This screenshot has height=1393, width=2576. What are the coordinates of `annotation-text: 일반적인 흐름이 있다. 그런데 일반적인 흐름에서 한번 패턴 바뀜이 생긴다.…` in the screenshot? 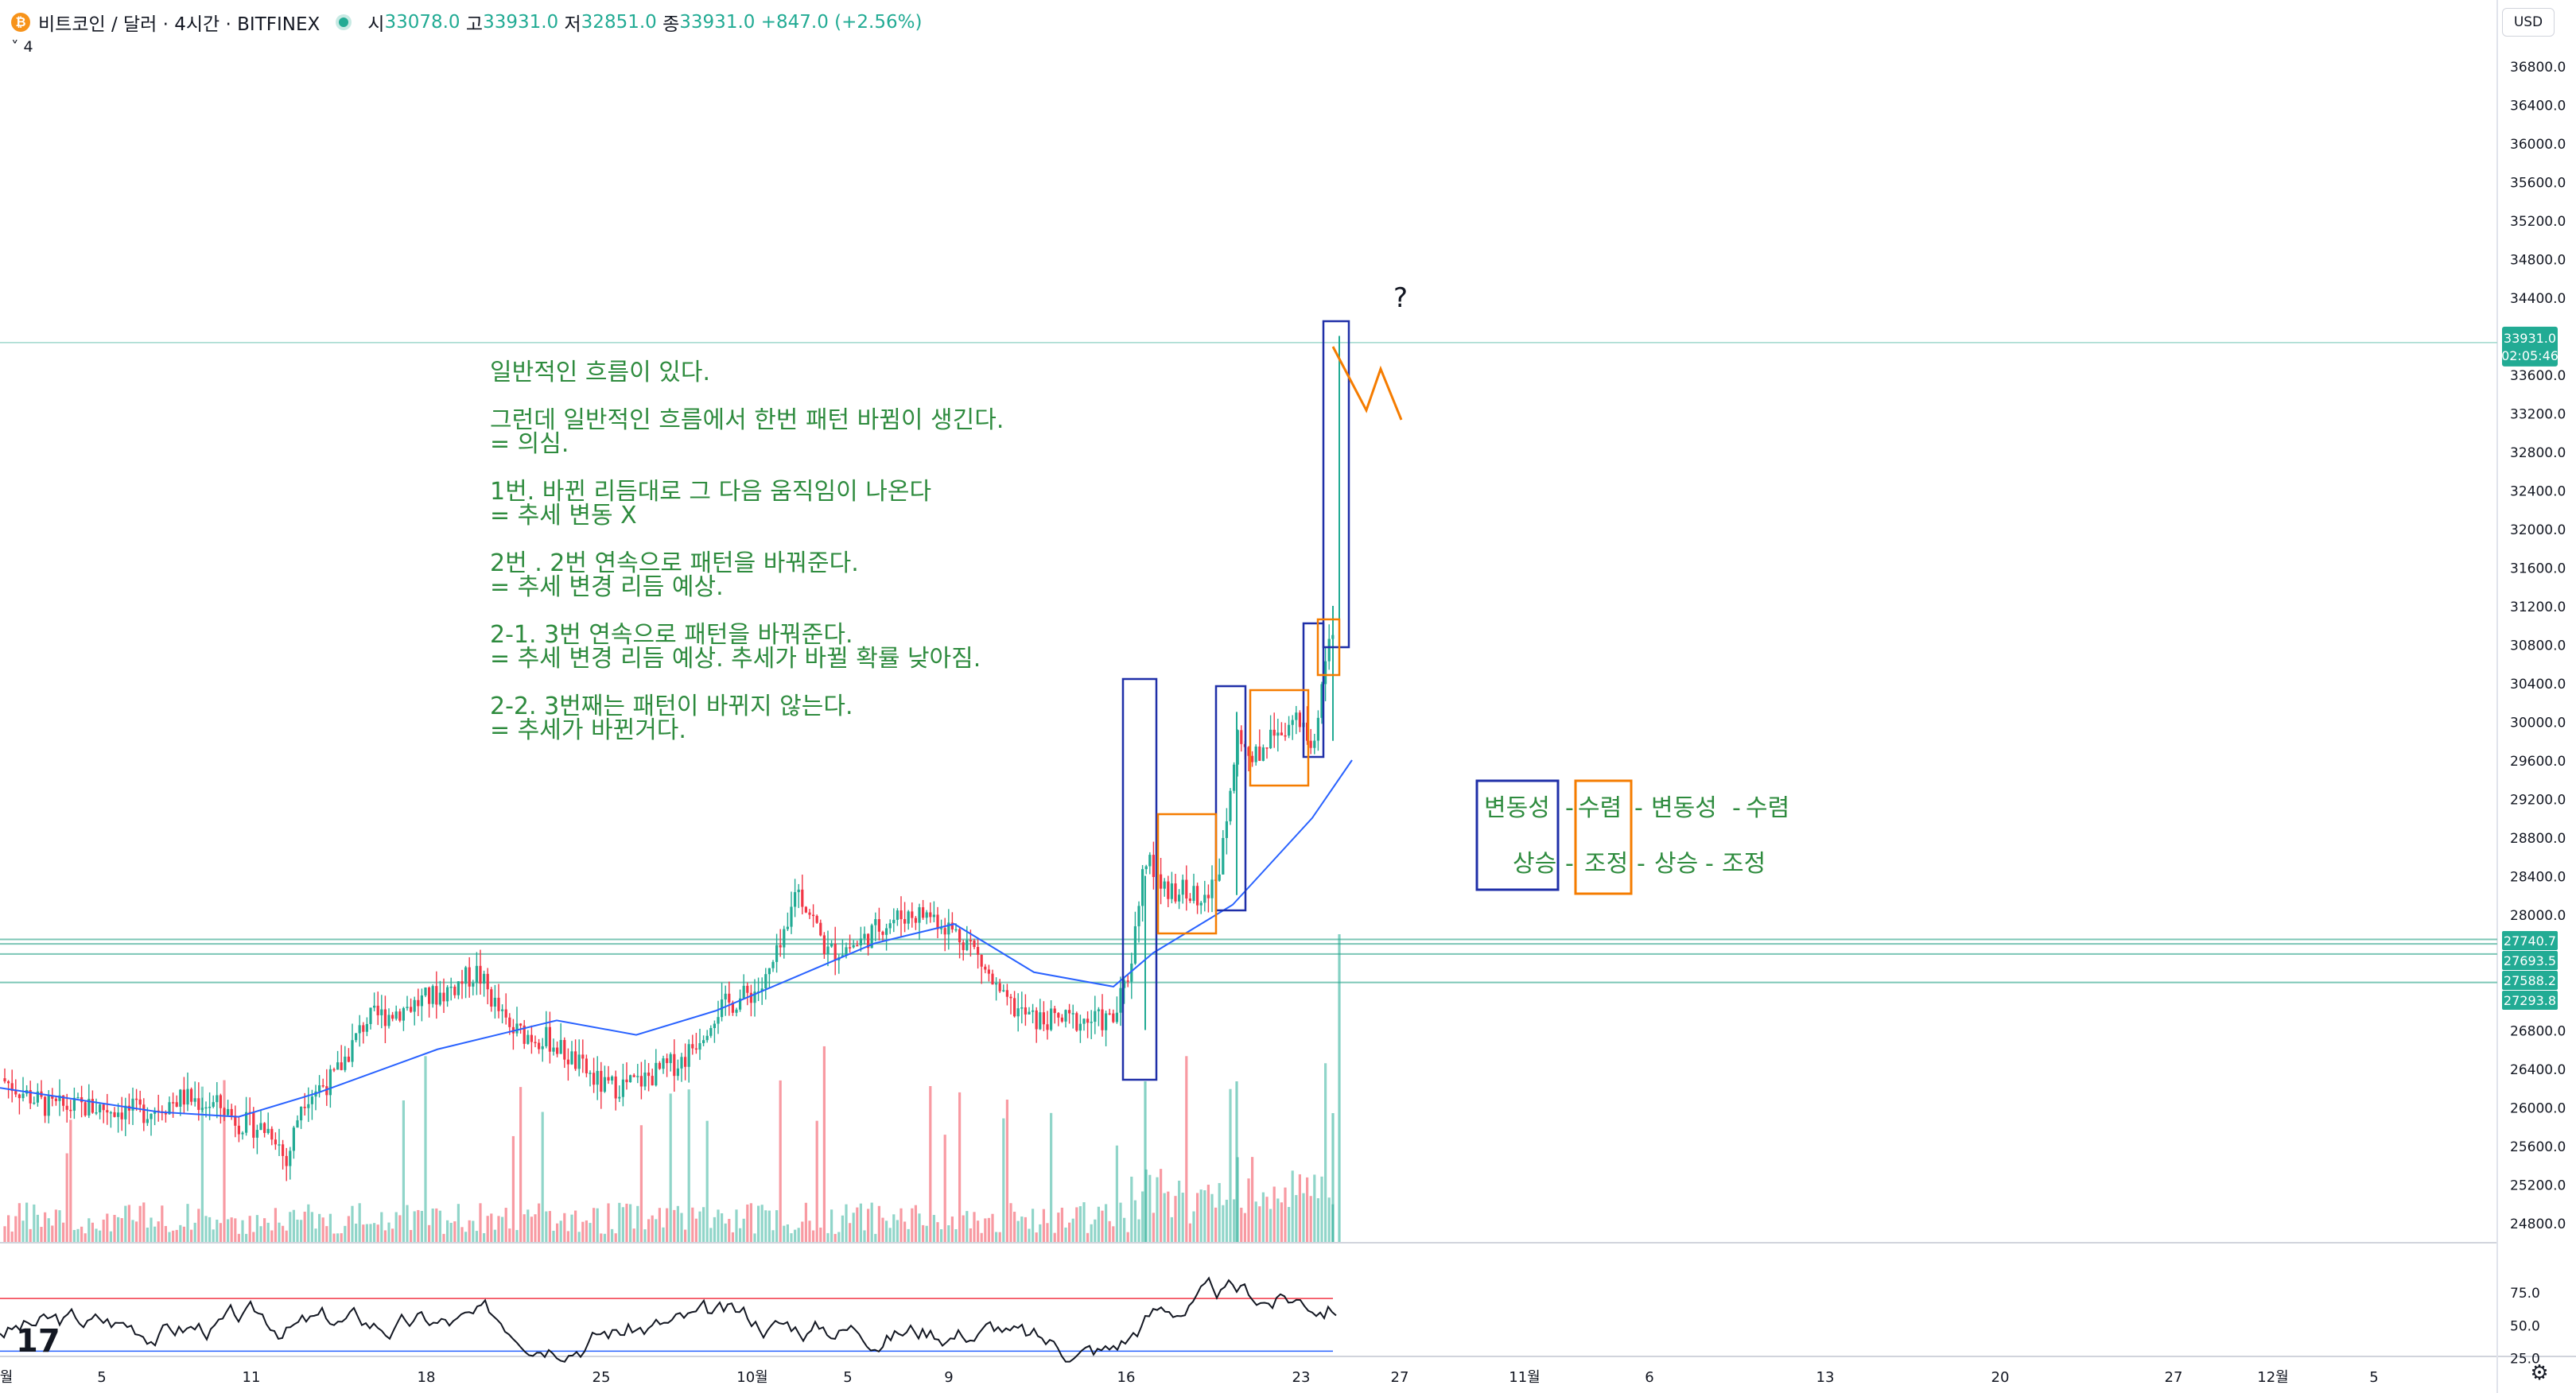 It's located at (747, 552).